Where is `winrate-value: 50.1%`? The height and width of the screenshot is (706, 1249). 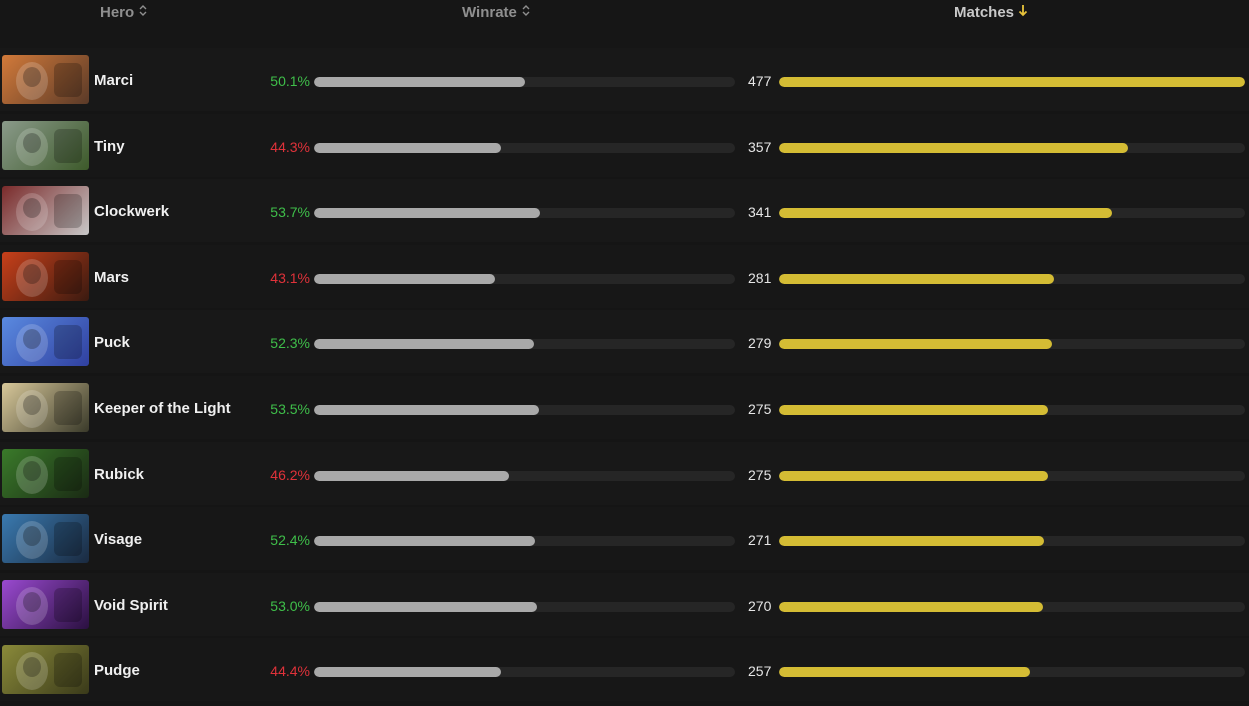
winrate-value: 50.1% is located at coordinates (290, 81).